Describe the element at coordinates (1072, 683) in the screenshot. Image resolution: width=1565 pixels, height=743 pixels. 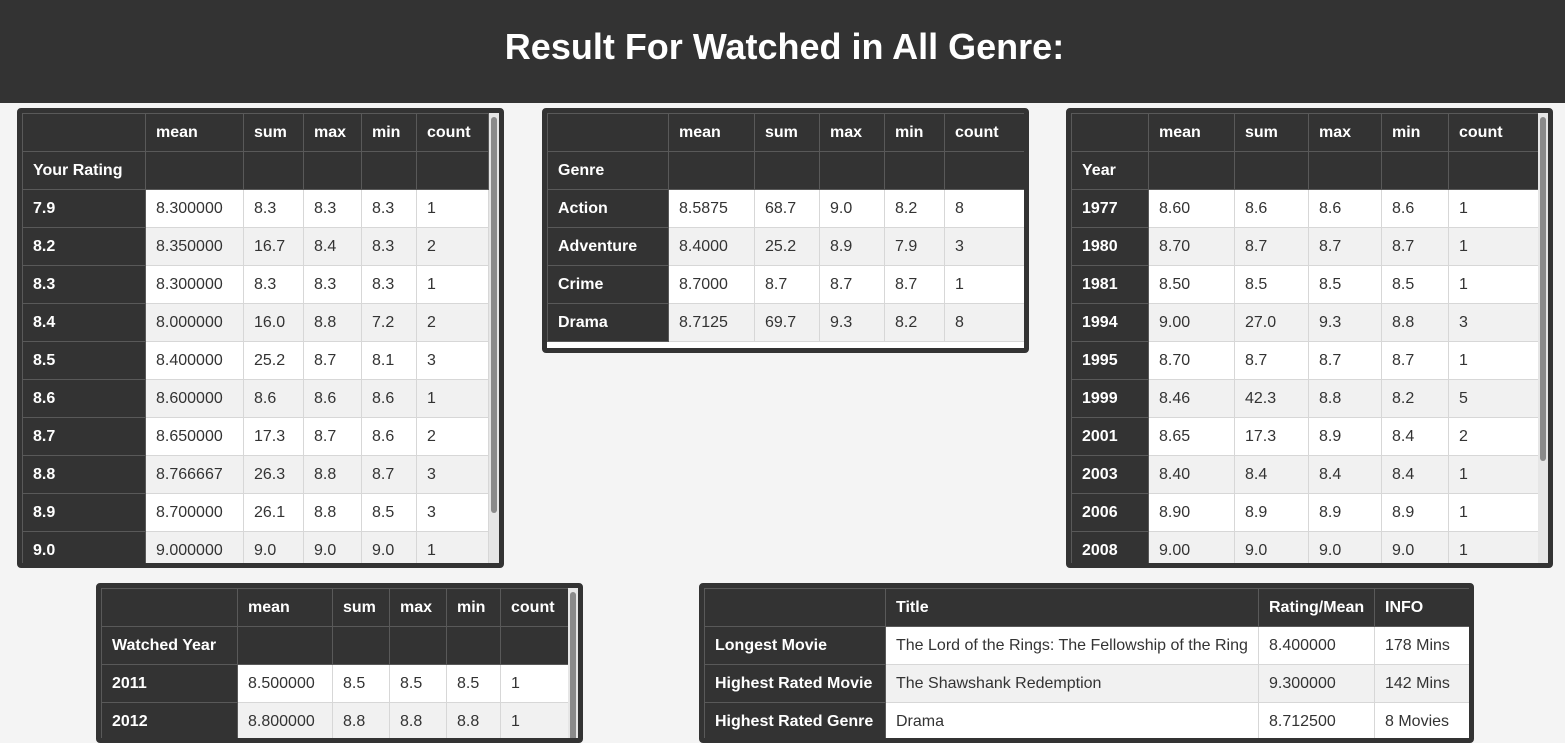
I see `table-cell: The Shawshank Redemption` at that location.